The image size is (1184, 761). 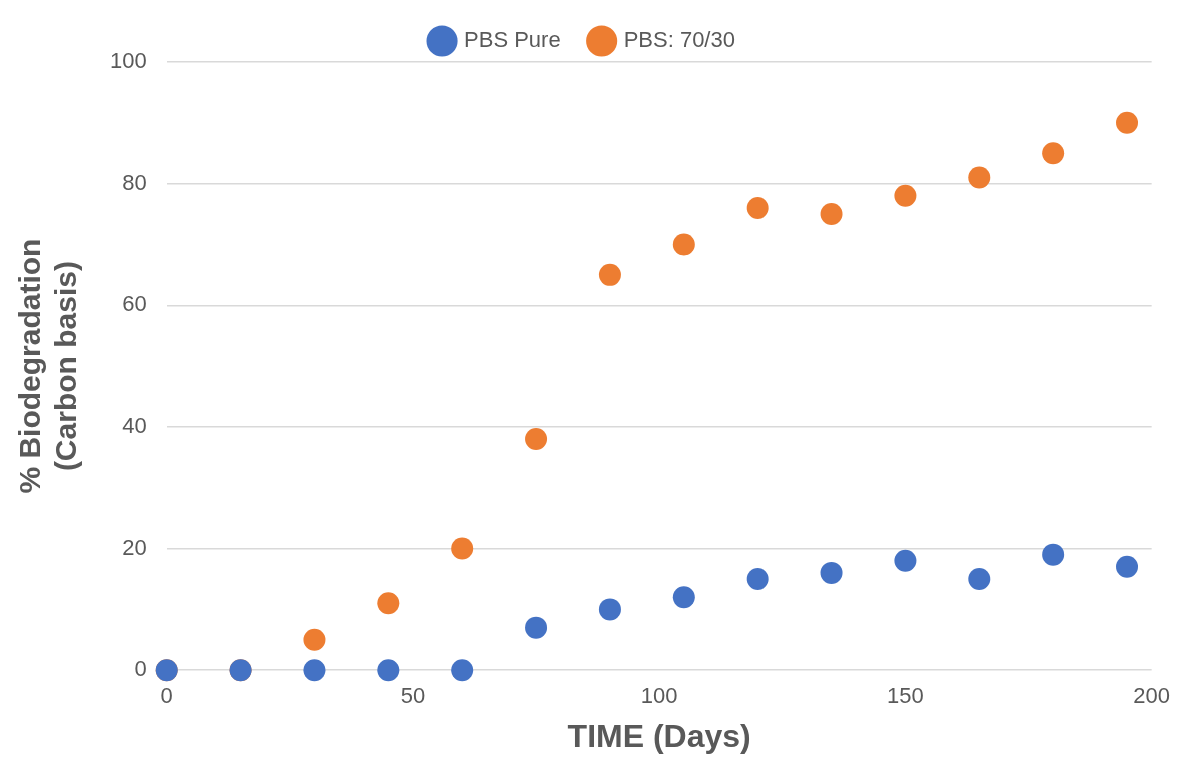 What do you see at coordinates (1152, 696) in the screenshot?
I see `x-tick-label: 200` at bounding box center [1152, 696].